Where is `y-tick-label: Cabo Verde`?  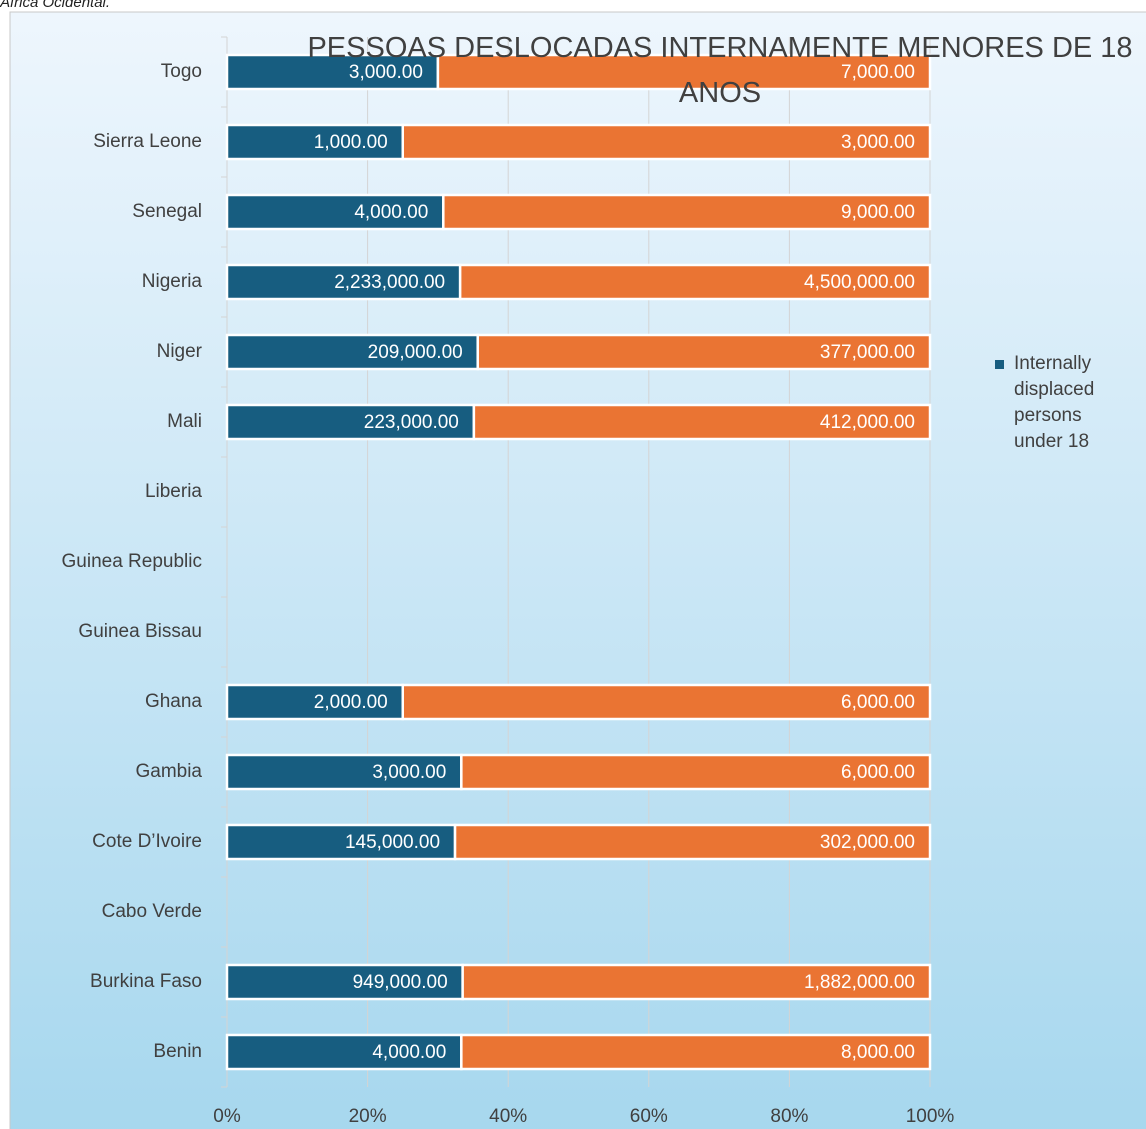 y-tick-label: Cabo Verde is located at coordinates (152, 911).